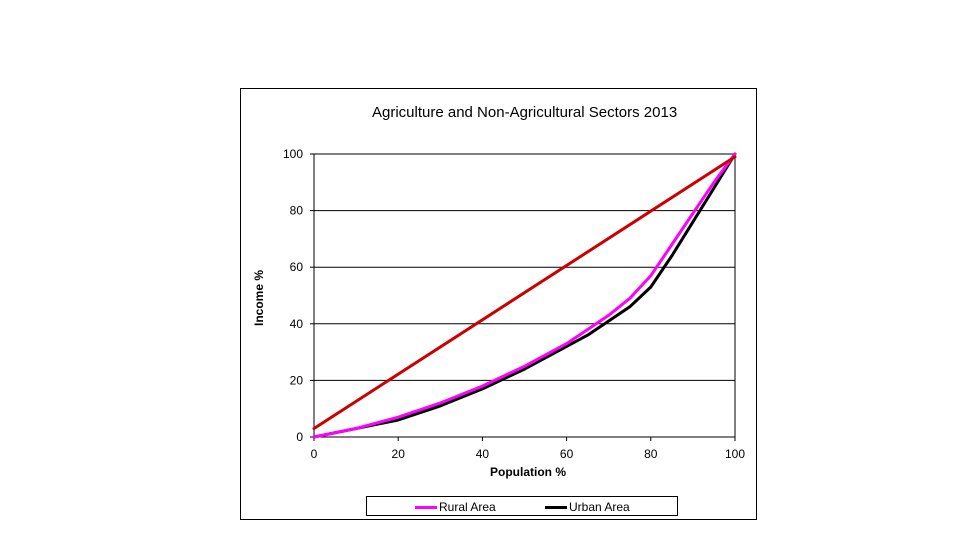  I want to click on x-axis-label: Population %, so click(528, 472).